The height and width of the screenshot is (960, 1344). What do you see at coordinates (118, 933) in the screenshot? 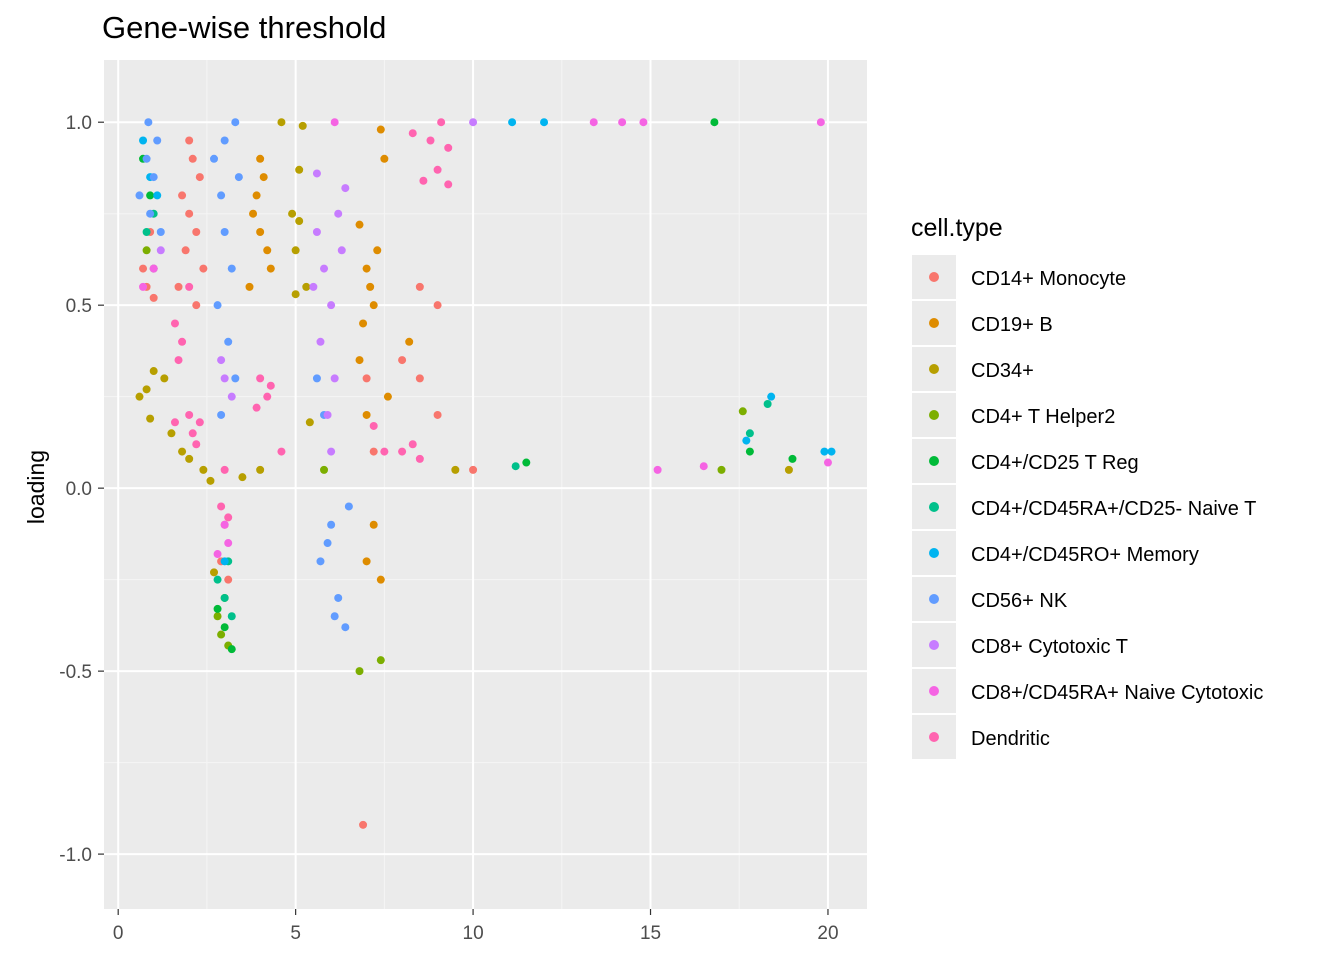
I see `x-tick-label: 0` at bounding box center [118, 933].